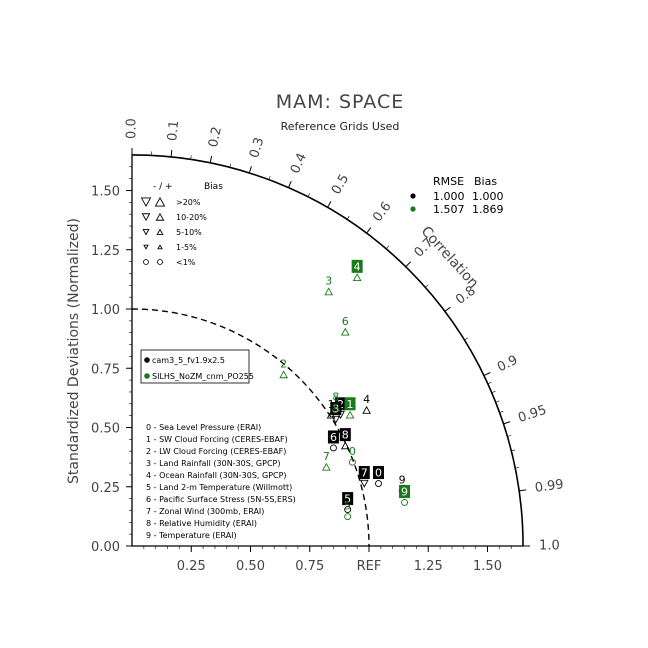  Describe the element at coordinates (205, 511) in the screenshot. I see `variable-legend-item: 7 - Zonal Wind (300mb, ERAI)` at that location.